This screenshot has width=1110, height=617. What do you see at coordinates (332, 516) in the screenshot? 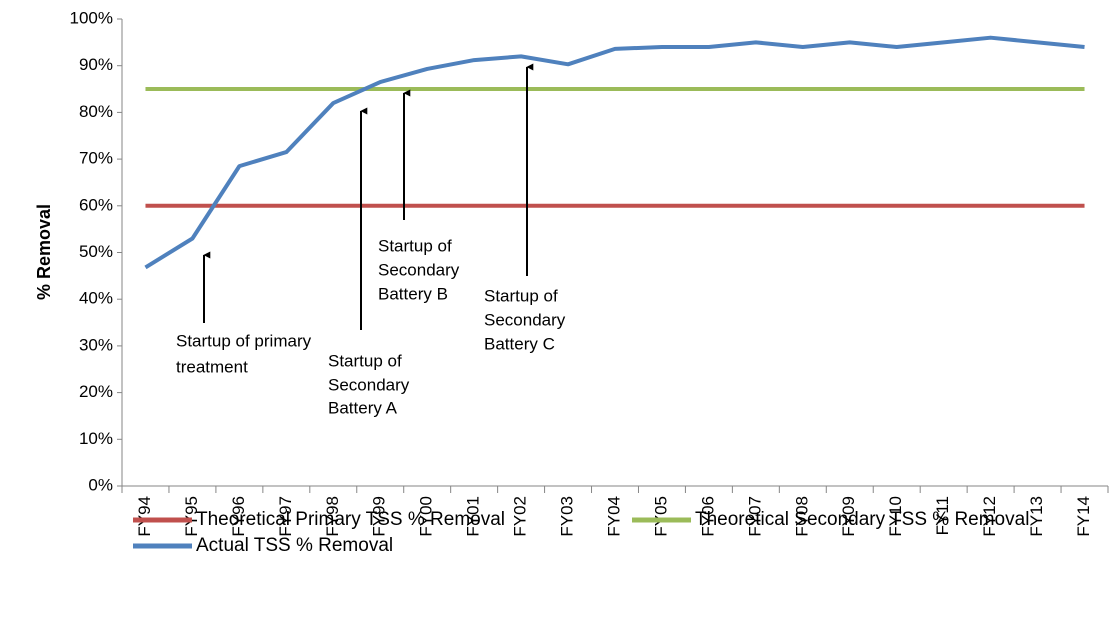
I see `x-tick-label: FY98` at bounding box center [332, 516].